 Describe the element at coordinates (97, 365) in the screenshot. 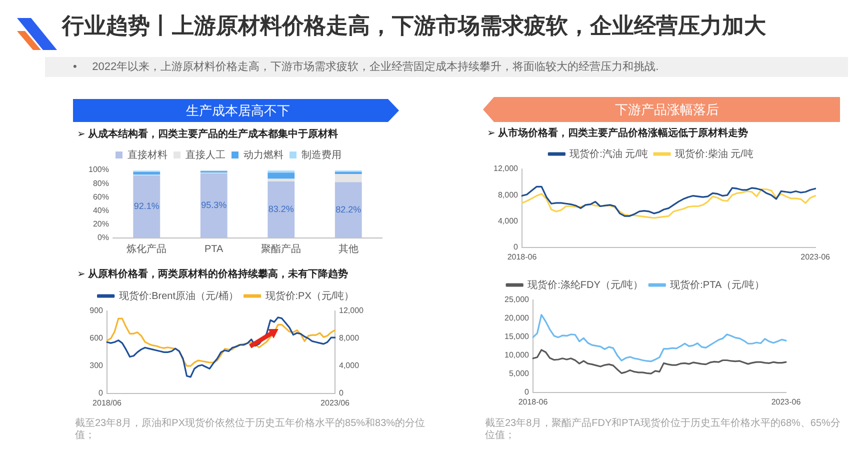

I see `y-tick-label: 300` at that location.